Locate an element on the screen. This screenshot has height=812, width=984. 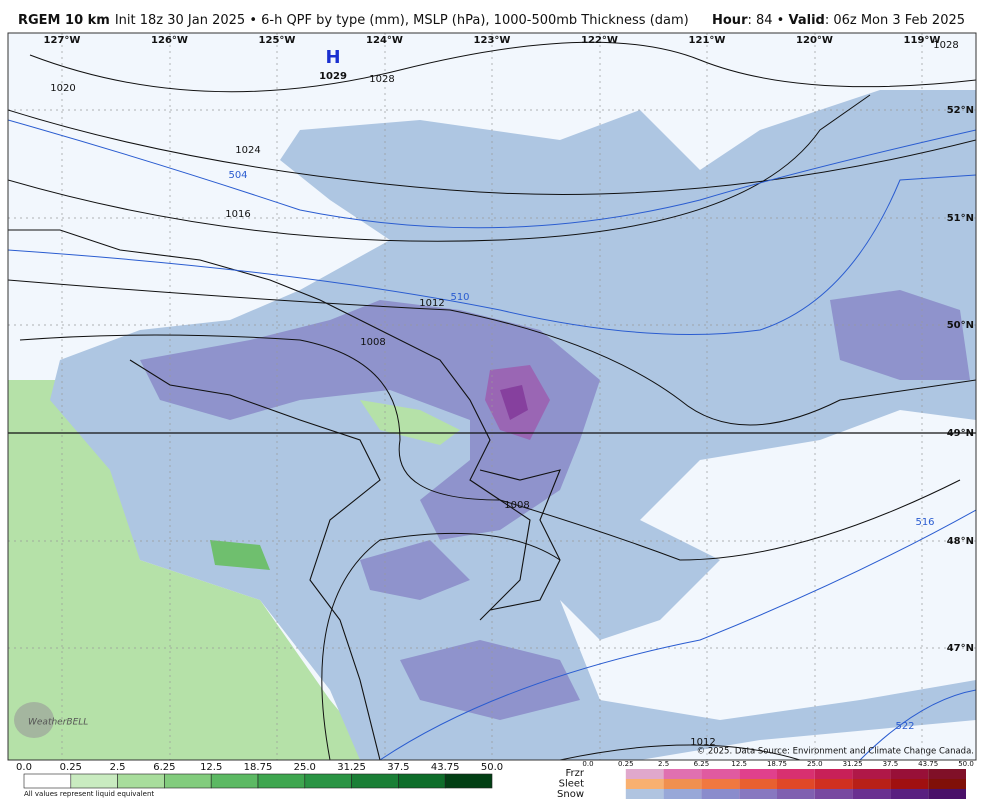
thickness-label: 516 is located at coordinates (924, 522).